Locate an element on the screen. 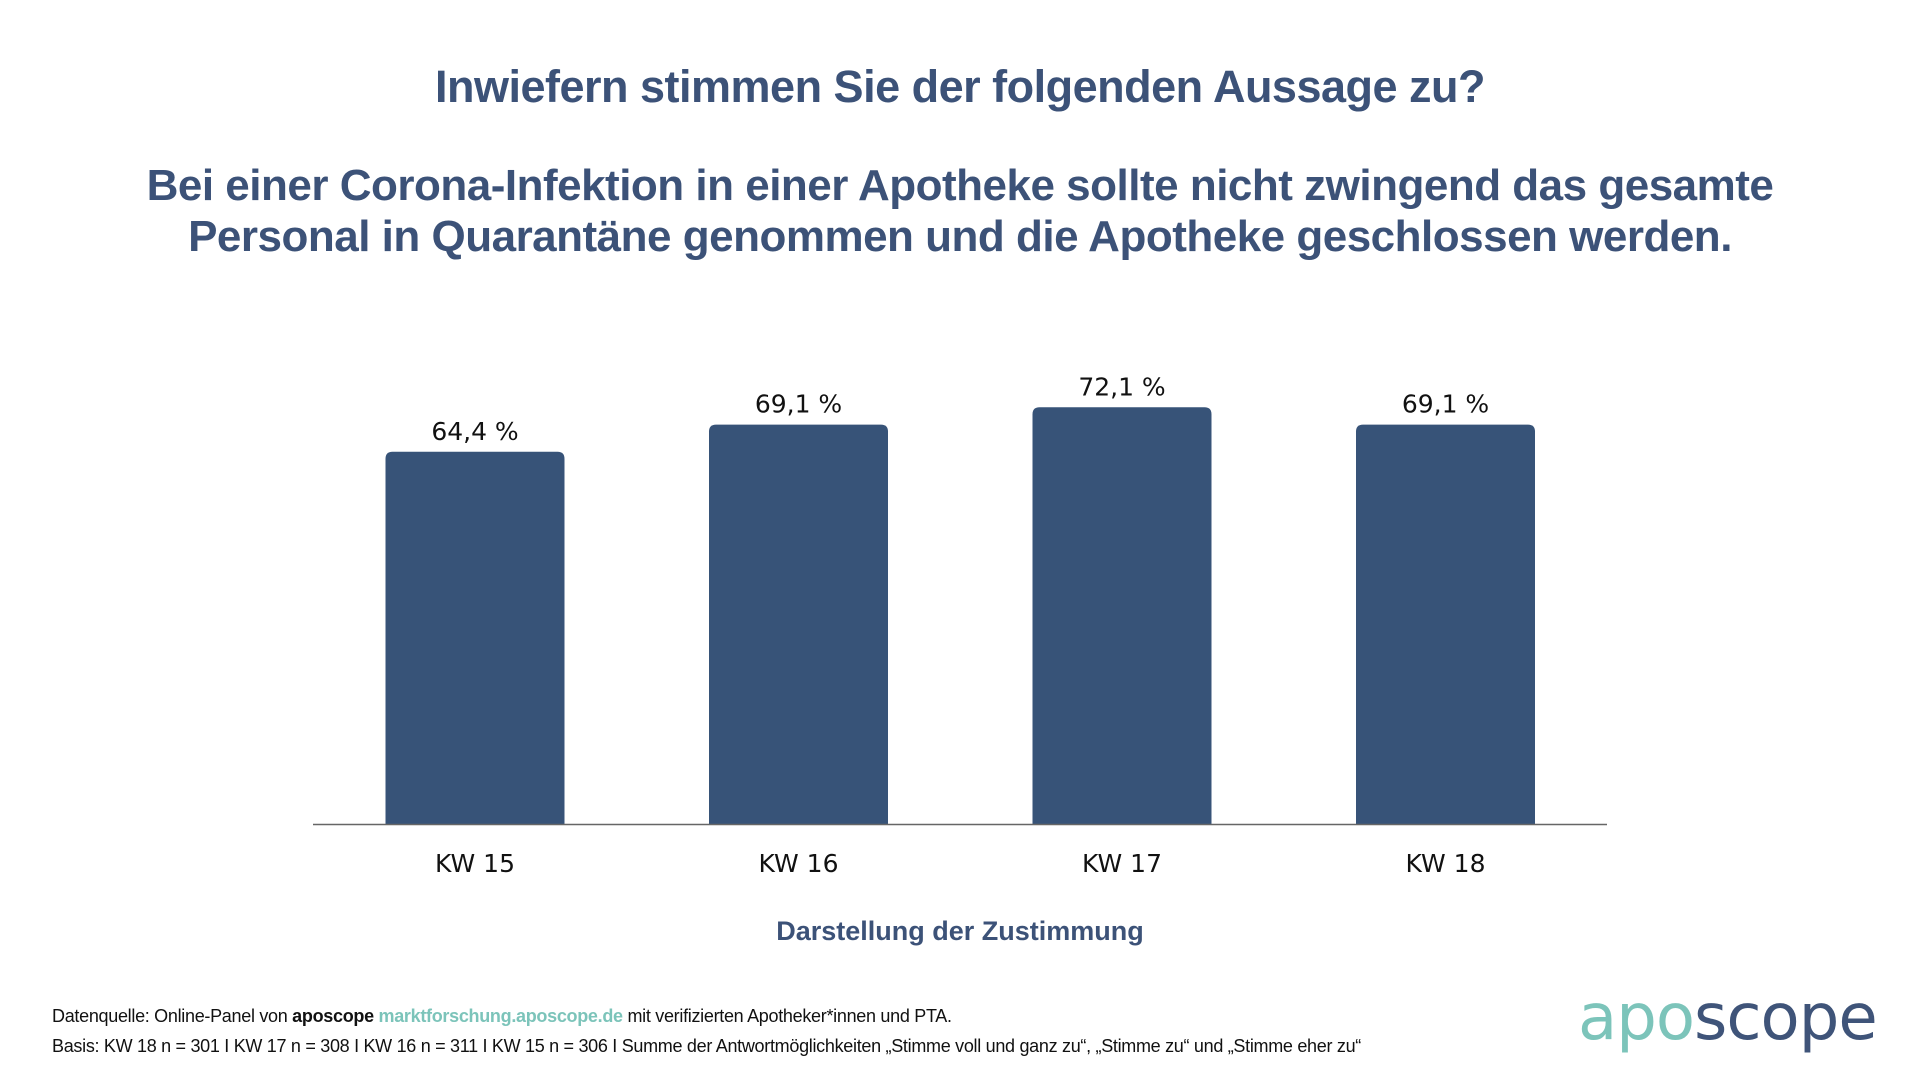 This screenshot has height=1080, width=1920. aposcope-logo: aposcope is located at coordinates (1728, 1018).